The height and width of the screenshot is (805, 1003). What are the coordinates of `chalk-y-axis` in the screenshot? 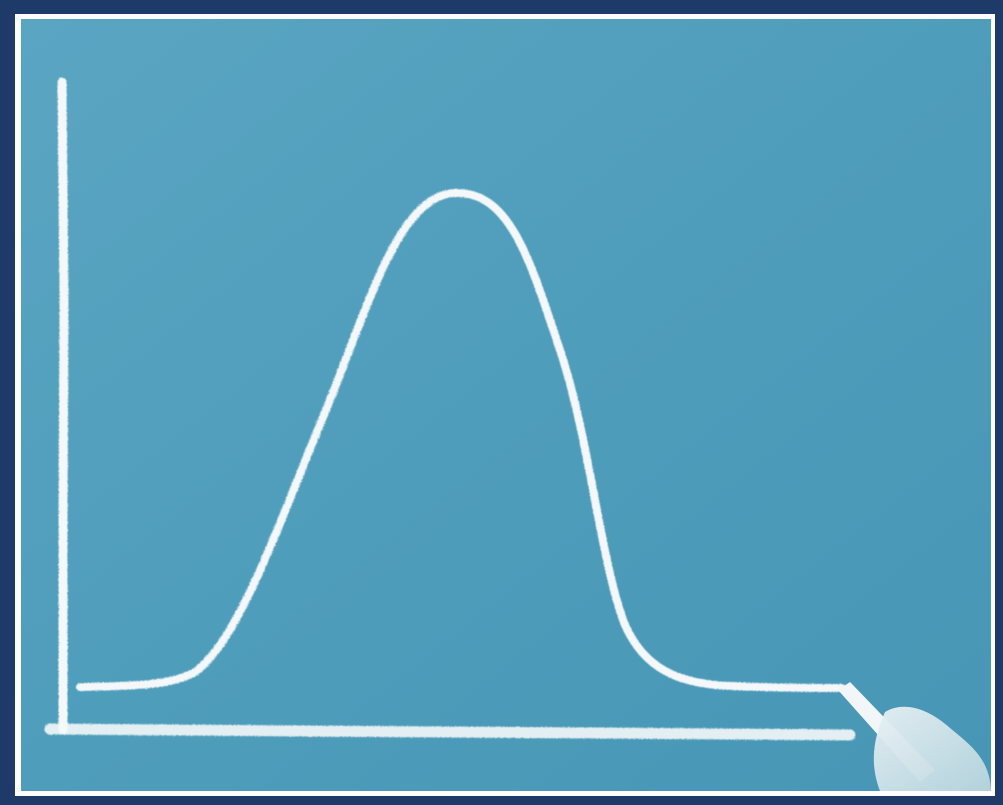 It's located at (63, 406).